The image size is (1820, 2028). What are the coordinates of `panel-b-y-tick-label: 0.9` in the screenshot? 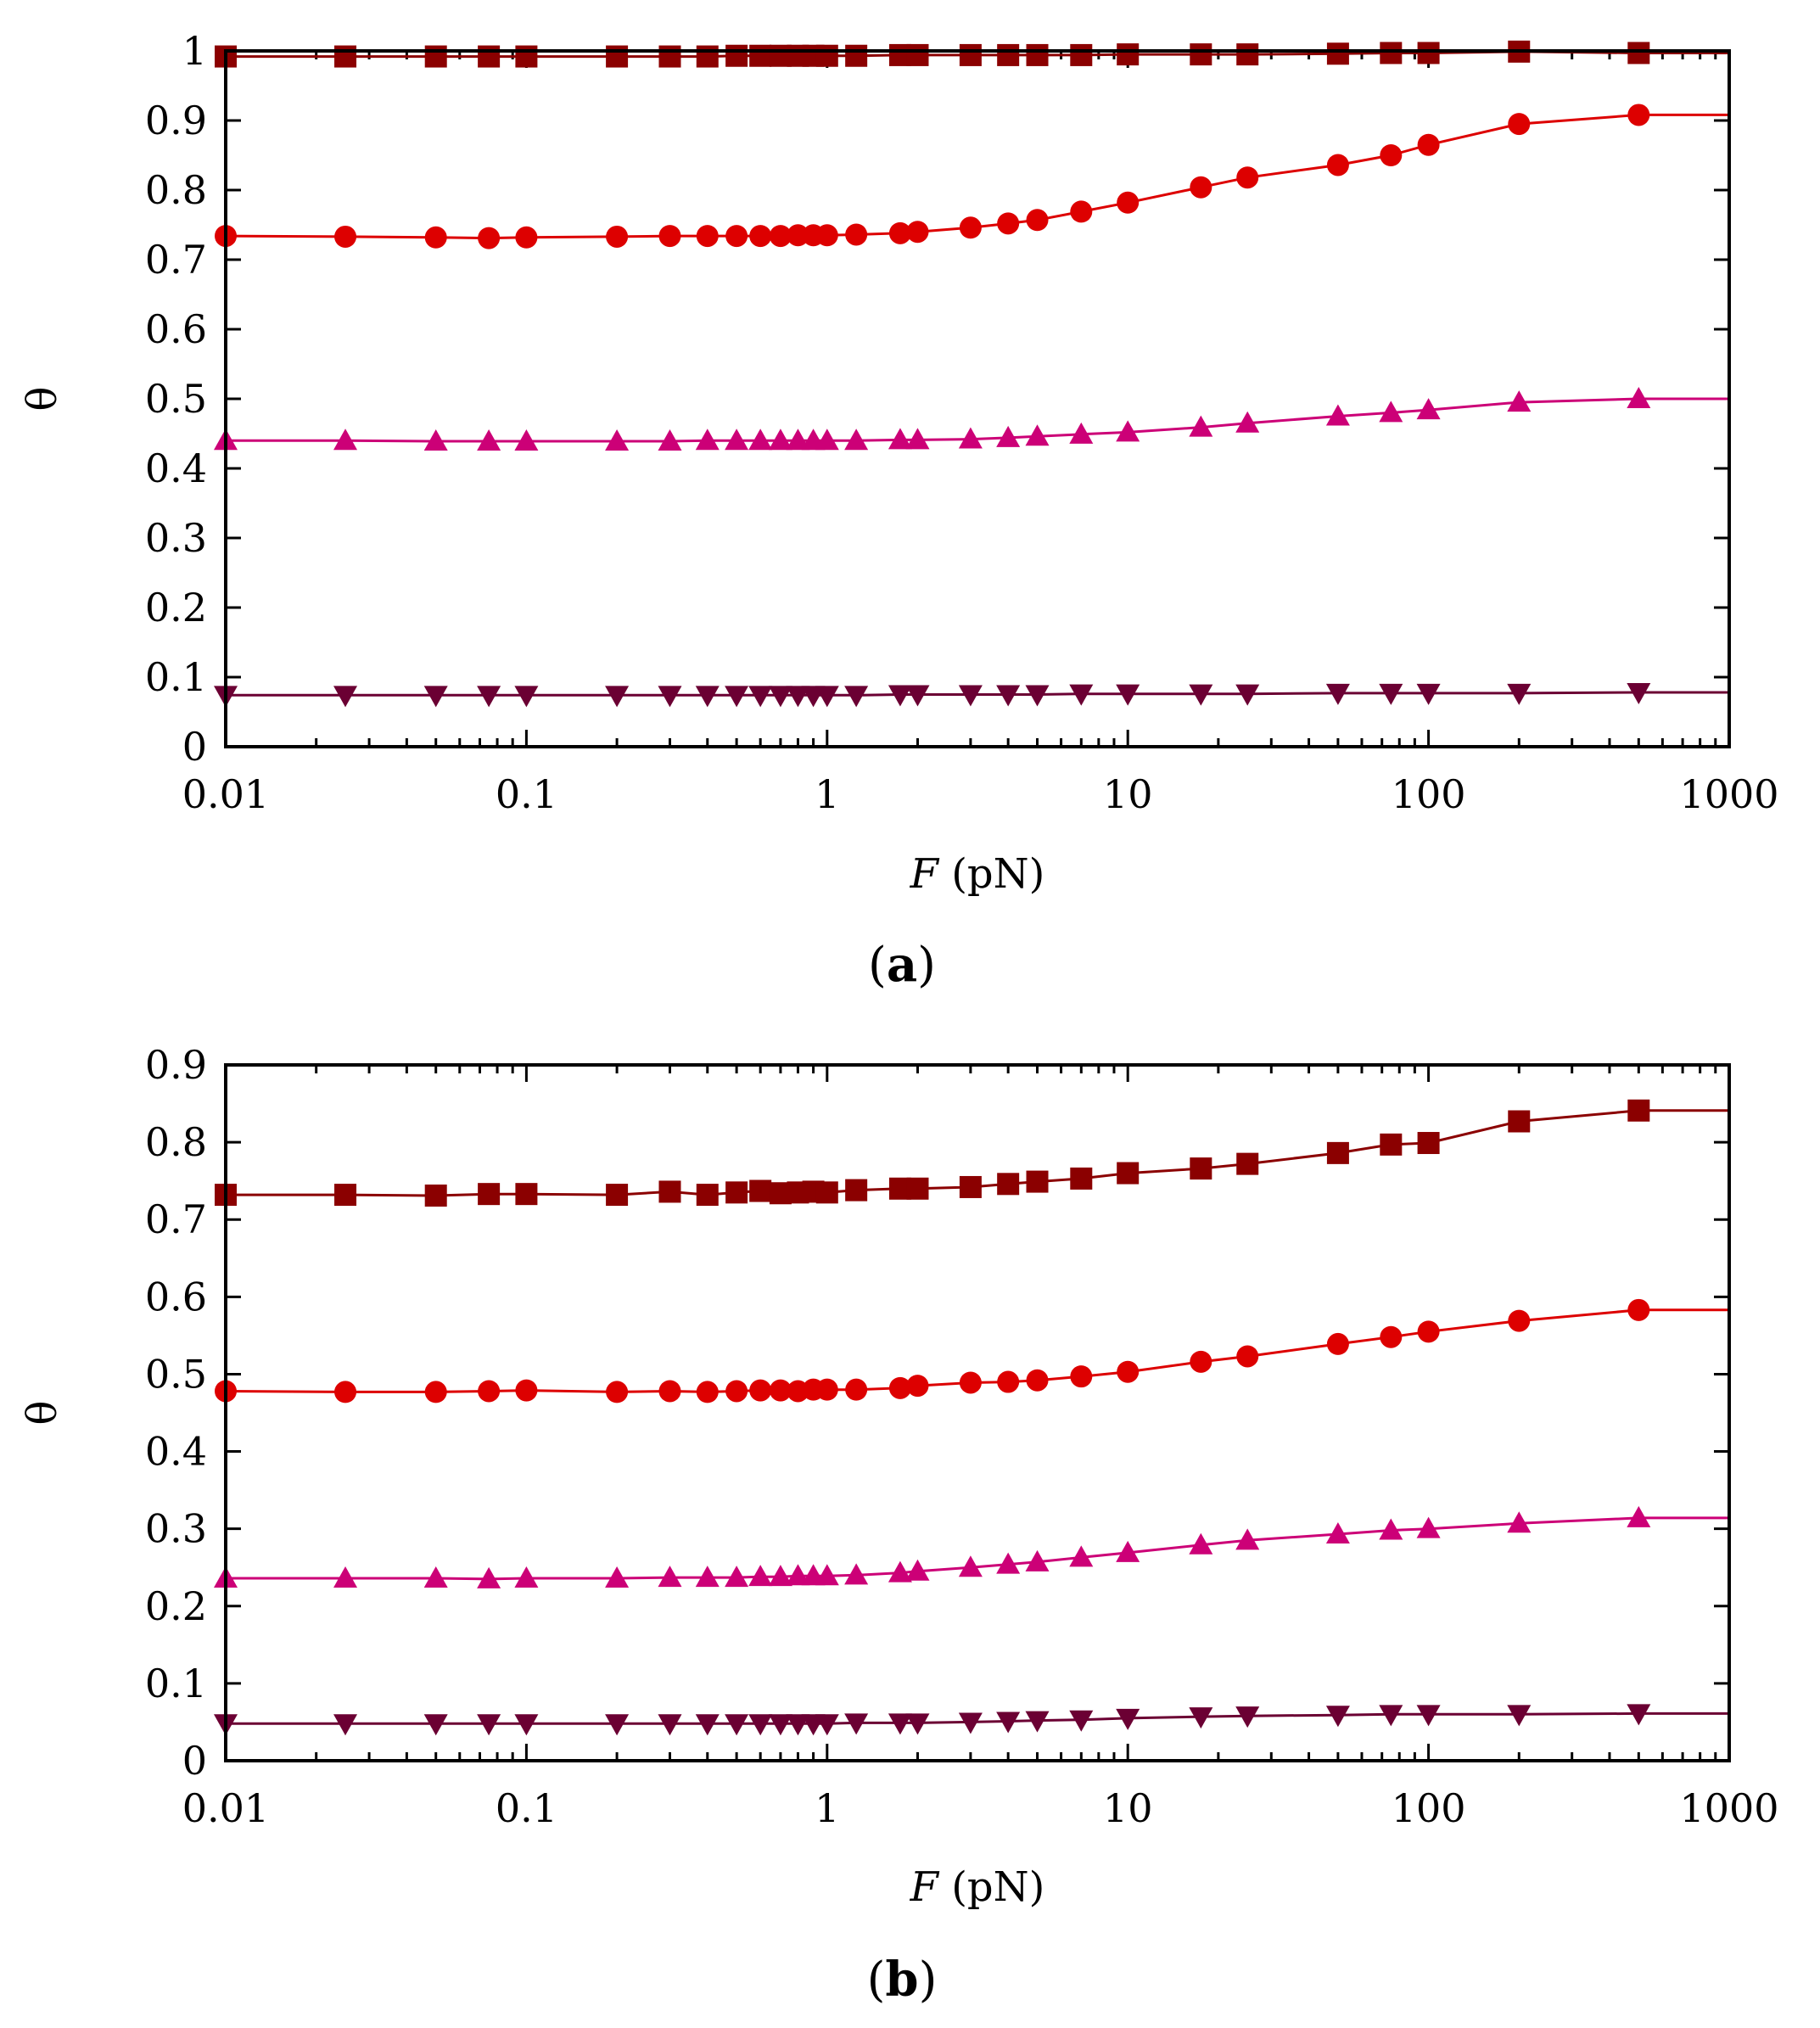 It's located at (176, 1065).